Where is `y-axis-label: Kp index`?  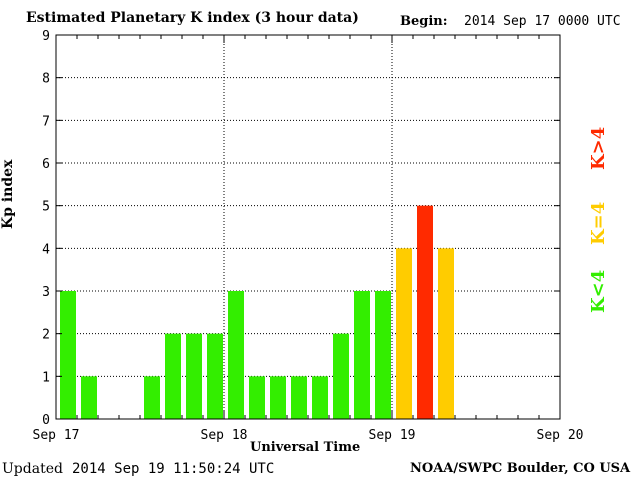
y-axis-label: Kp index is located at coordinates (8, 194).